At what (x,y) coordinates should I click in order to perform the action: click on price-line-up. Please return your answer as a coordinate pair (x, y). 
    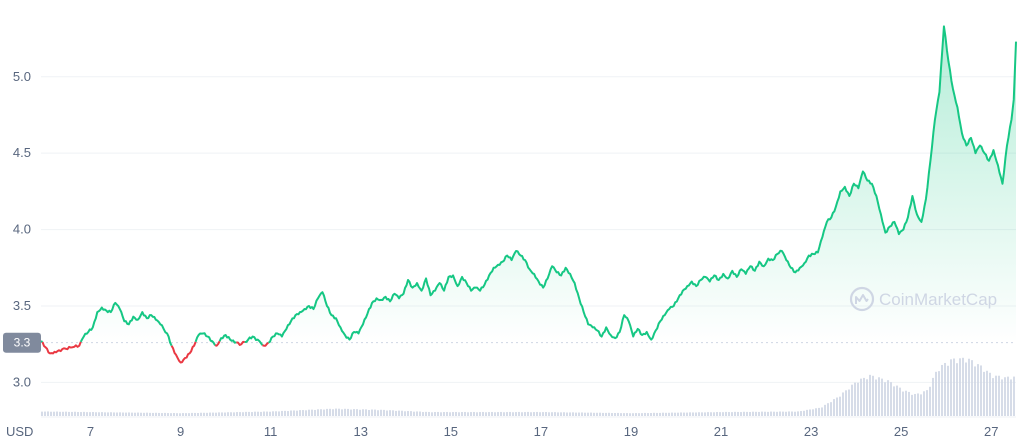
    Looking at the image, I should click on (126, 324).